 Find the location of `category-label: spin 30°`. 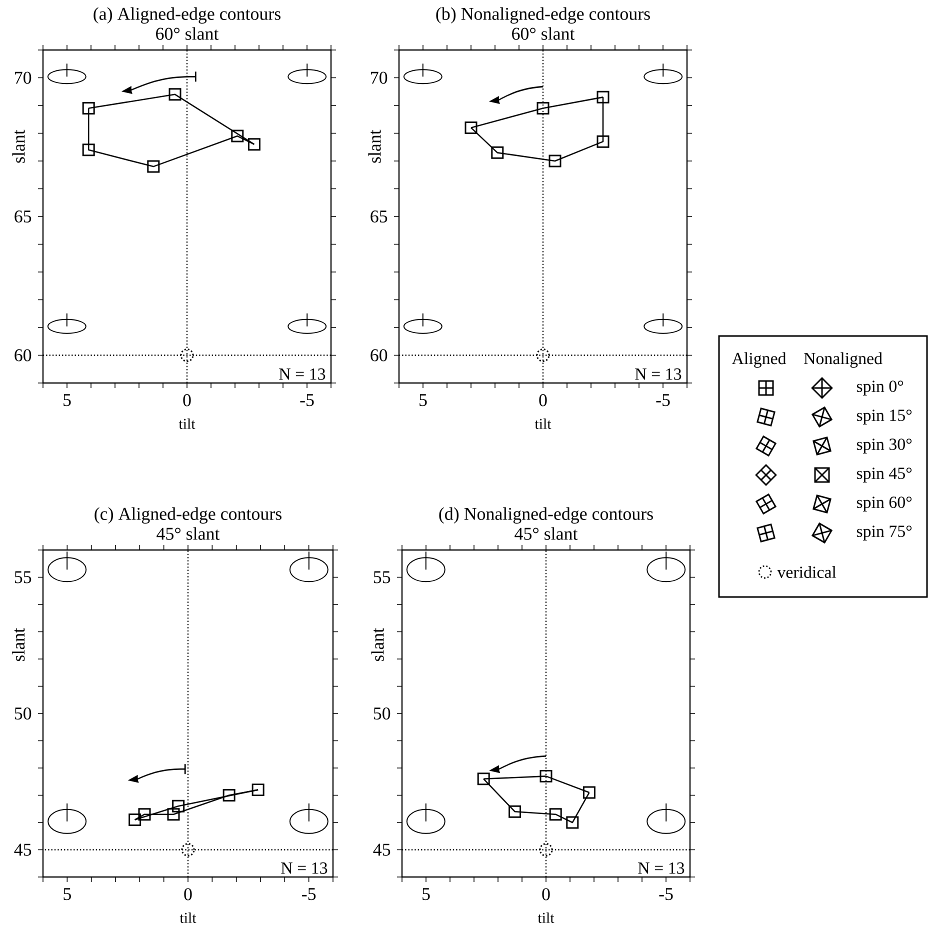

category-label: spin 30° is located at coordinates (884, 446).